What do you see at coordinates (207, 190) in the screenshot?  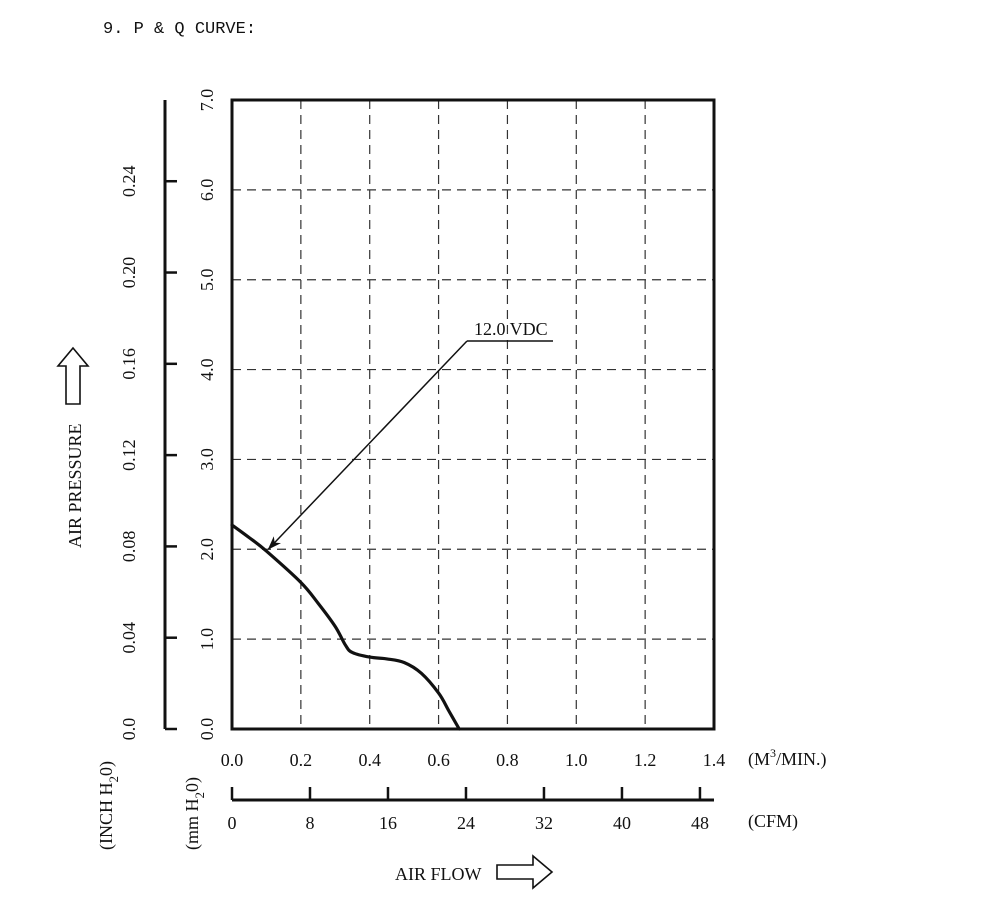 I see `y-tick-label-mm: 6.0` at bounding box center [207, 190].